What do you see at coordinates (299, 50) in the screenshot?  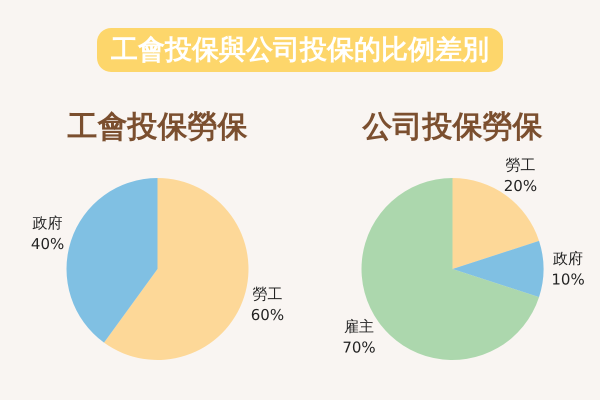 I see `text: 工會投保與公司投保的比例差別` at bounding box center [299, 50].